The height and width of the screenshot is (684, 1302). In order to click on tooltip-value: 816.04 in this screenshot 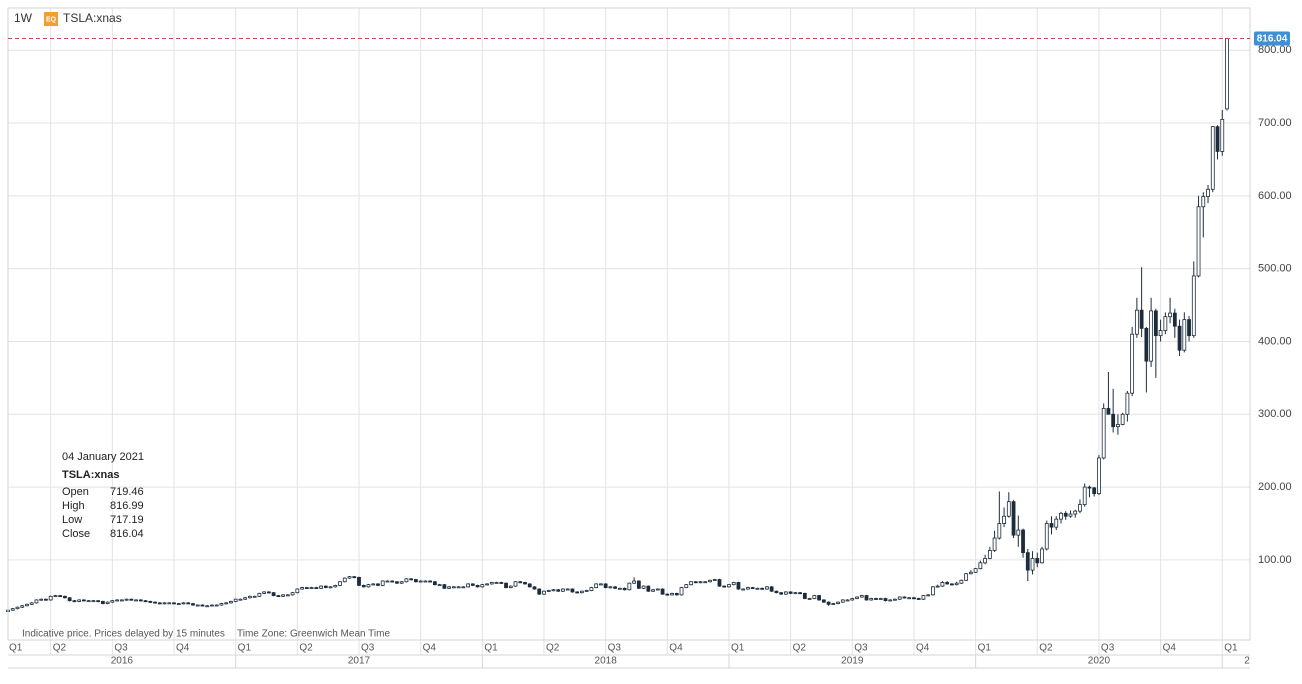, I will do `click(127, 534)`.